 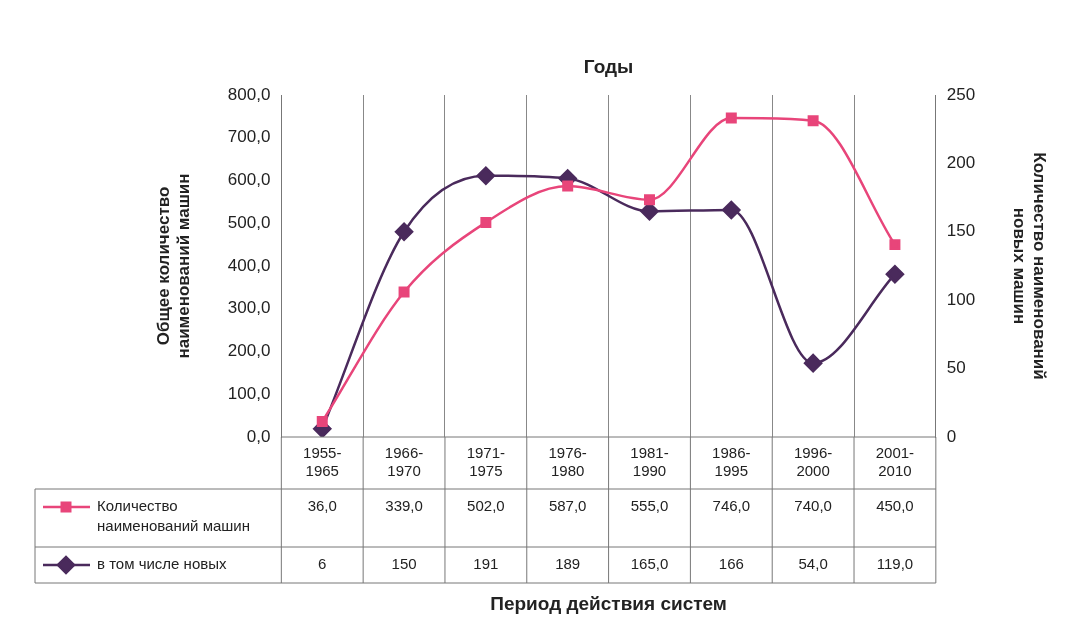 What do you see at coordinates (895, 462) in the screenshot?
I see `x-tick-label: 2001-2010` at bounding box center [895, 462].